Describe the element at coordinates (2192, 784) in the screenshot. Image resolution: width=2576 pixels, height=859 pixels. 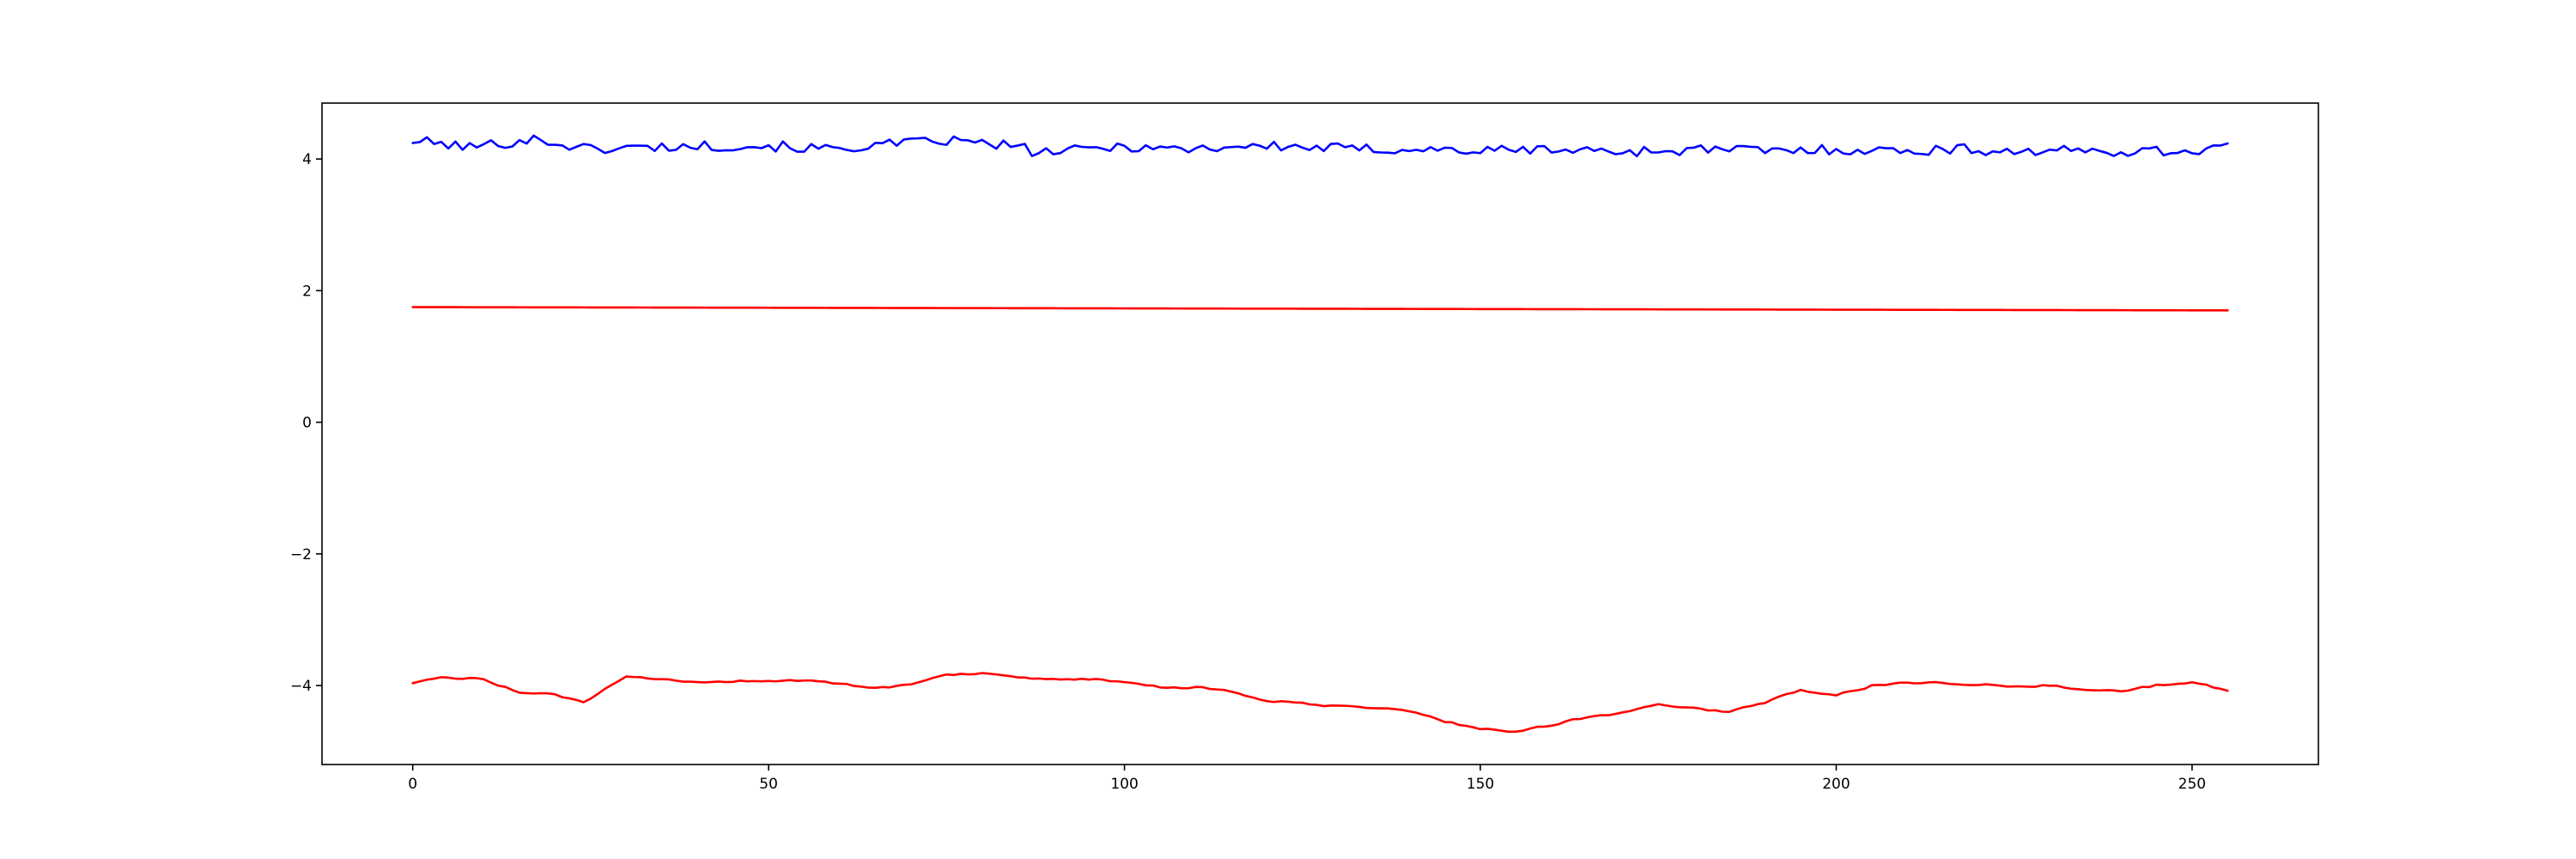
I see `x-tick-label: 250` at that location.